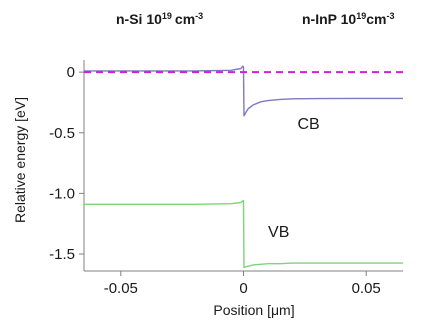  What do you see at coordinates (62, 193) in the screenshot?
I see `y-tick-label: -1.0` at bounding box center [62, 193].